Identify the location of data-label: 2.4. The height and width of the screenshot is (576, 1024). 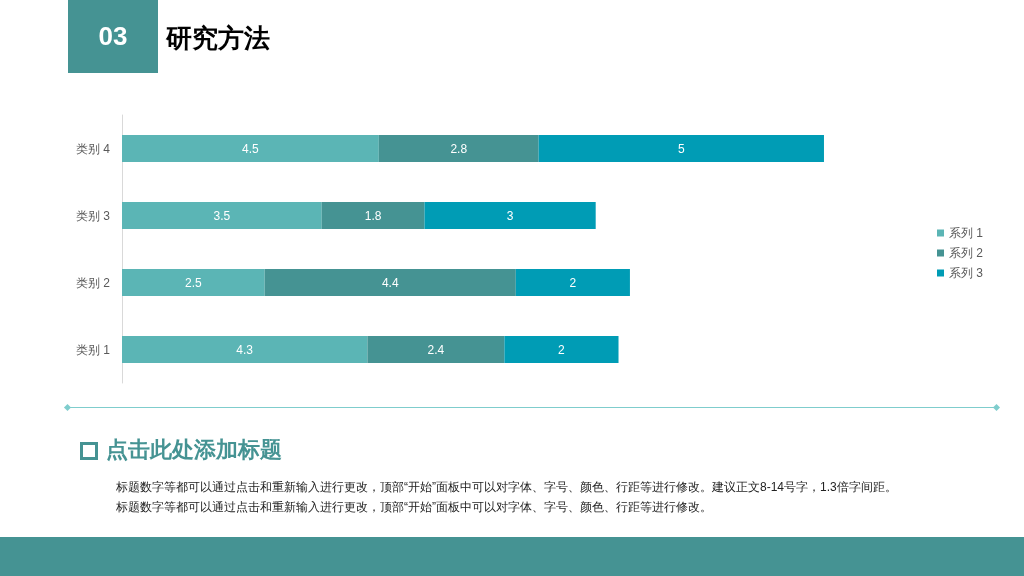
(436, 349).